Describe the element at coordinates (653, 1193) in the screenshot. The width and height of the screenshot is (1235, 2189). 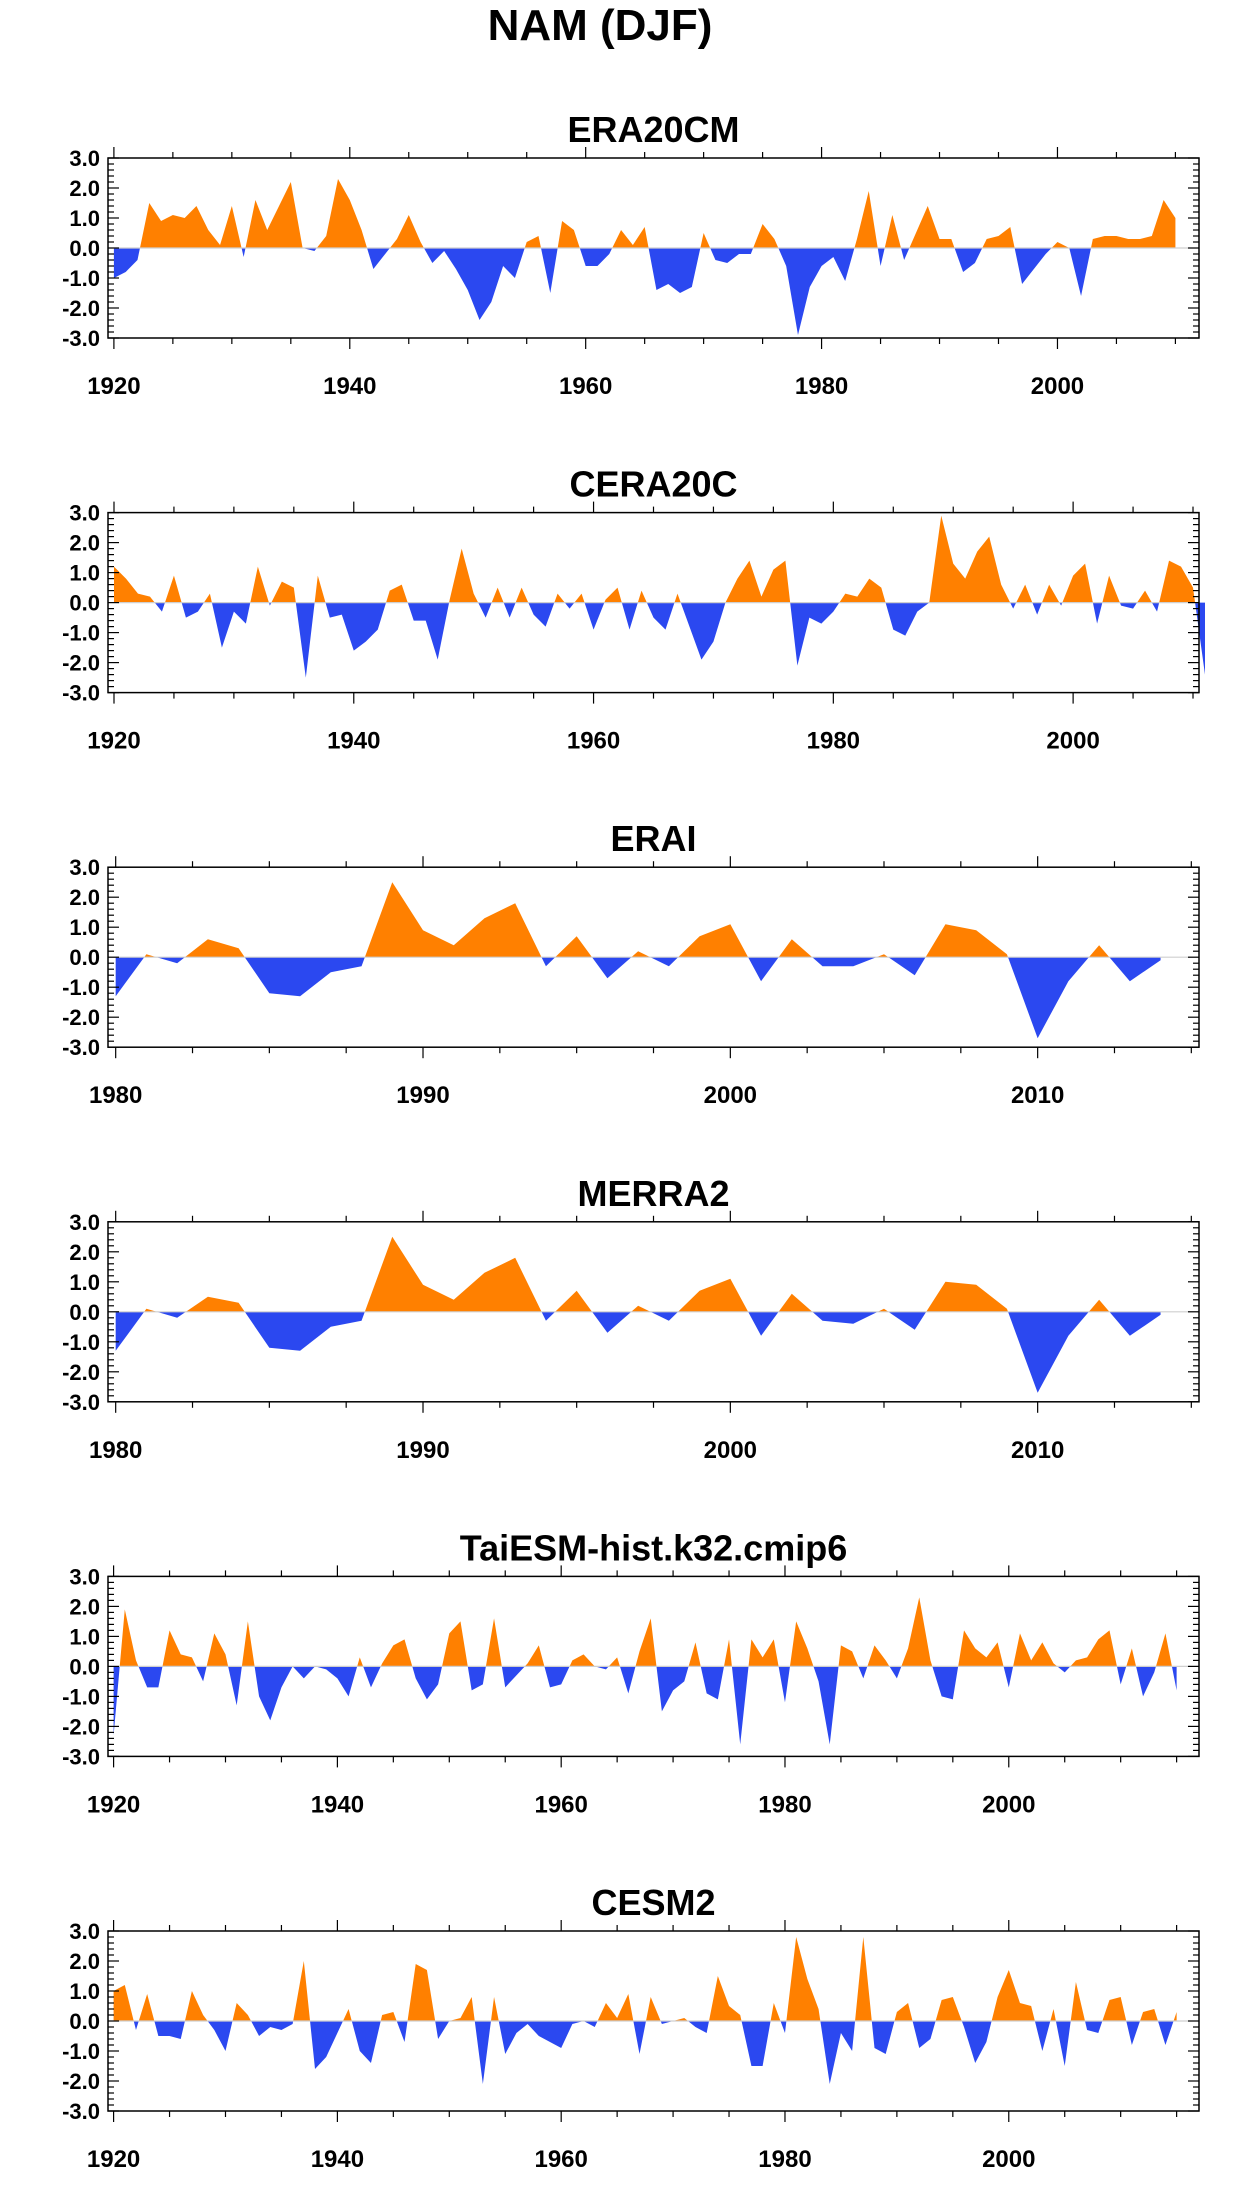
I see `panel-title: MERRA2` at that location.